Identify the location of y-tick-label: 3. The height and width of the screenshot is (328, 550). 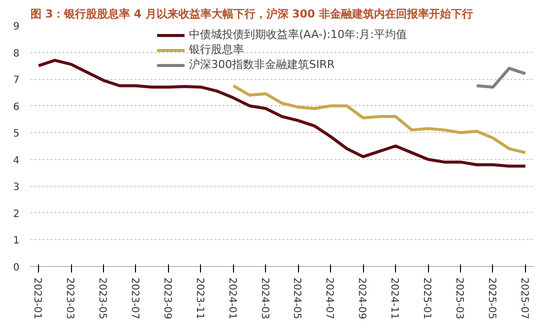
(16, 188).